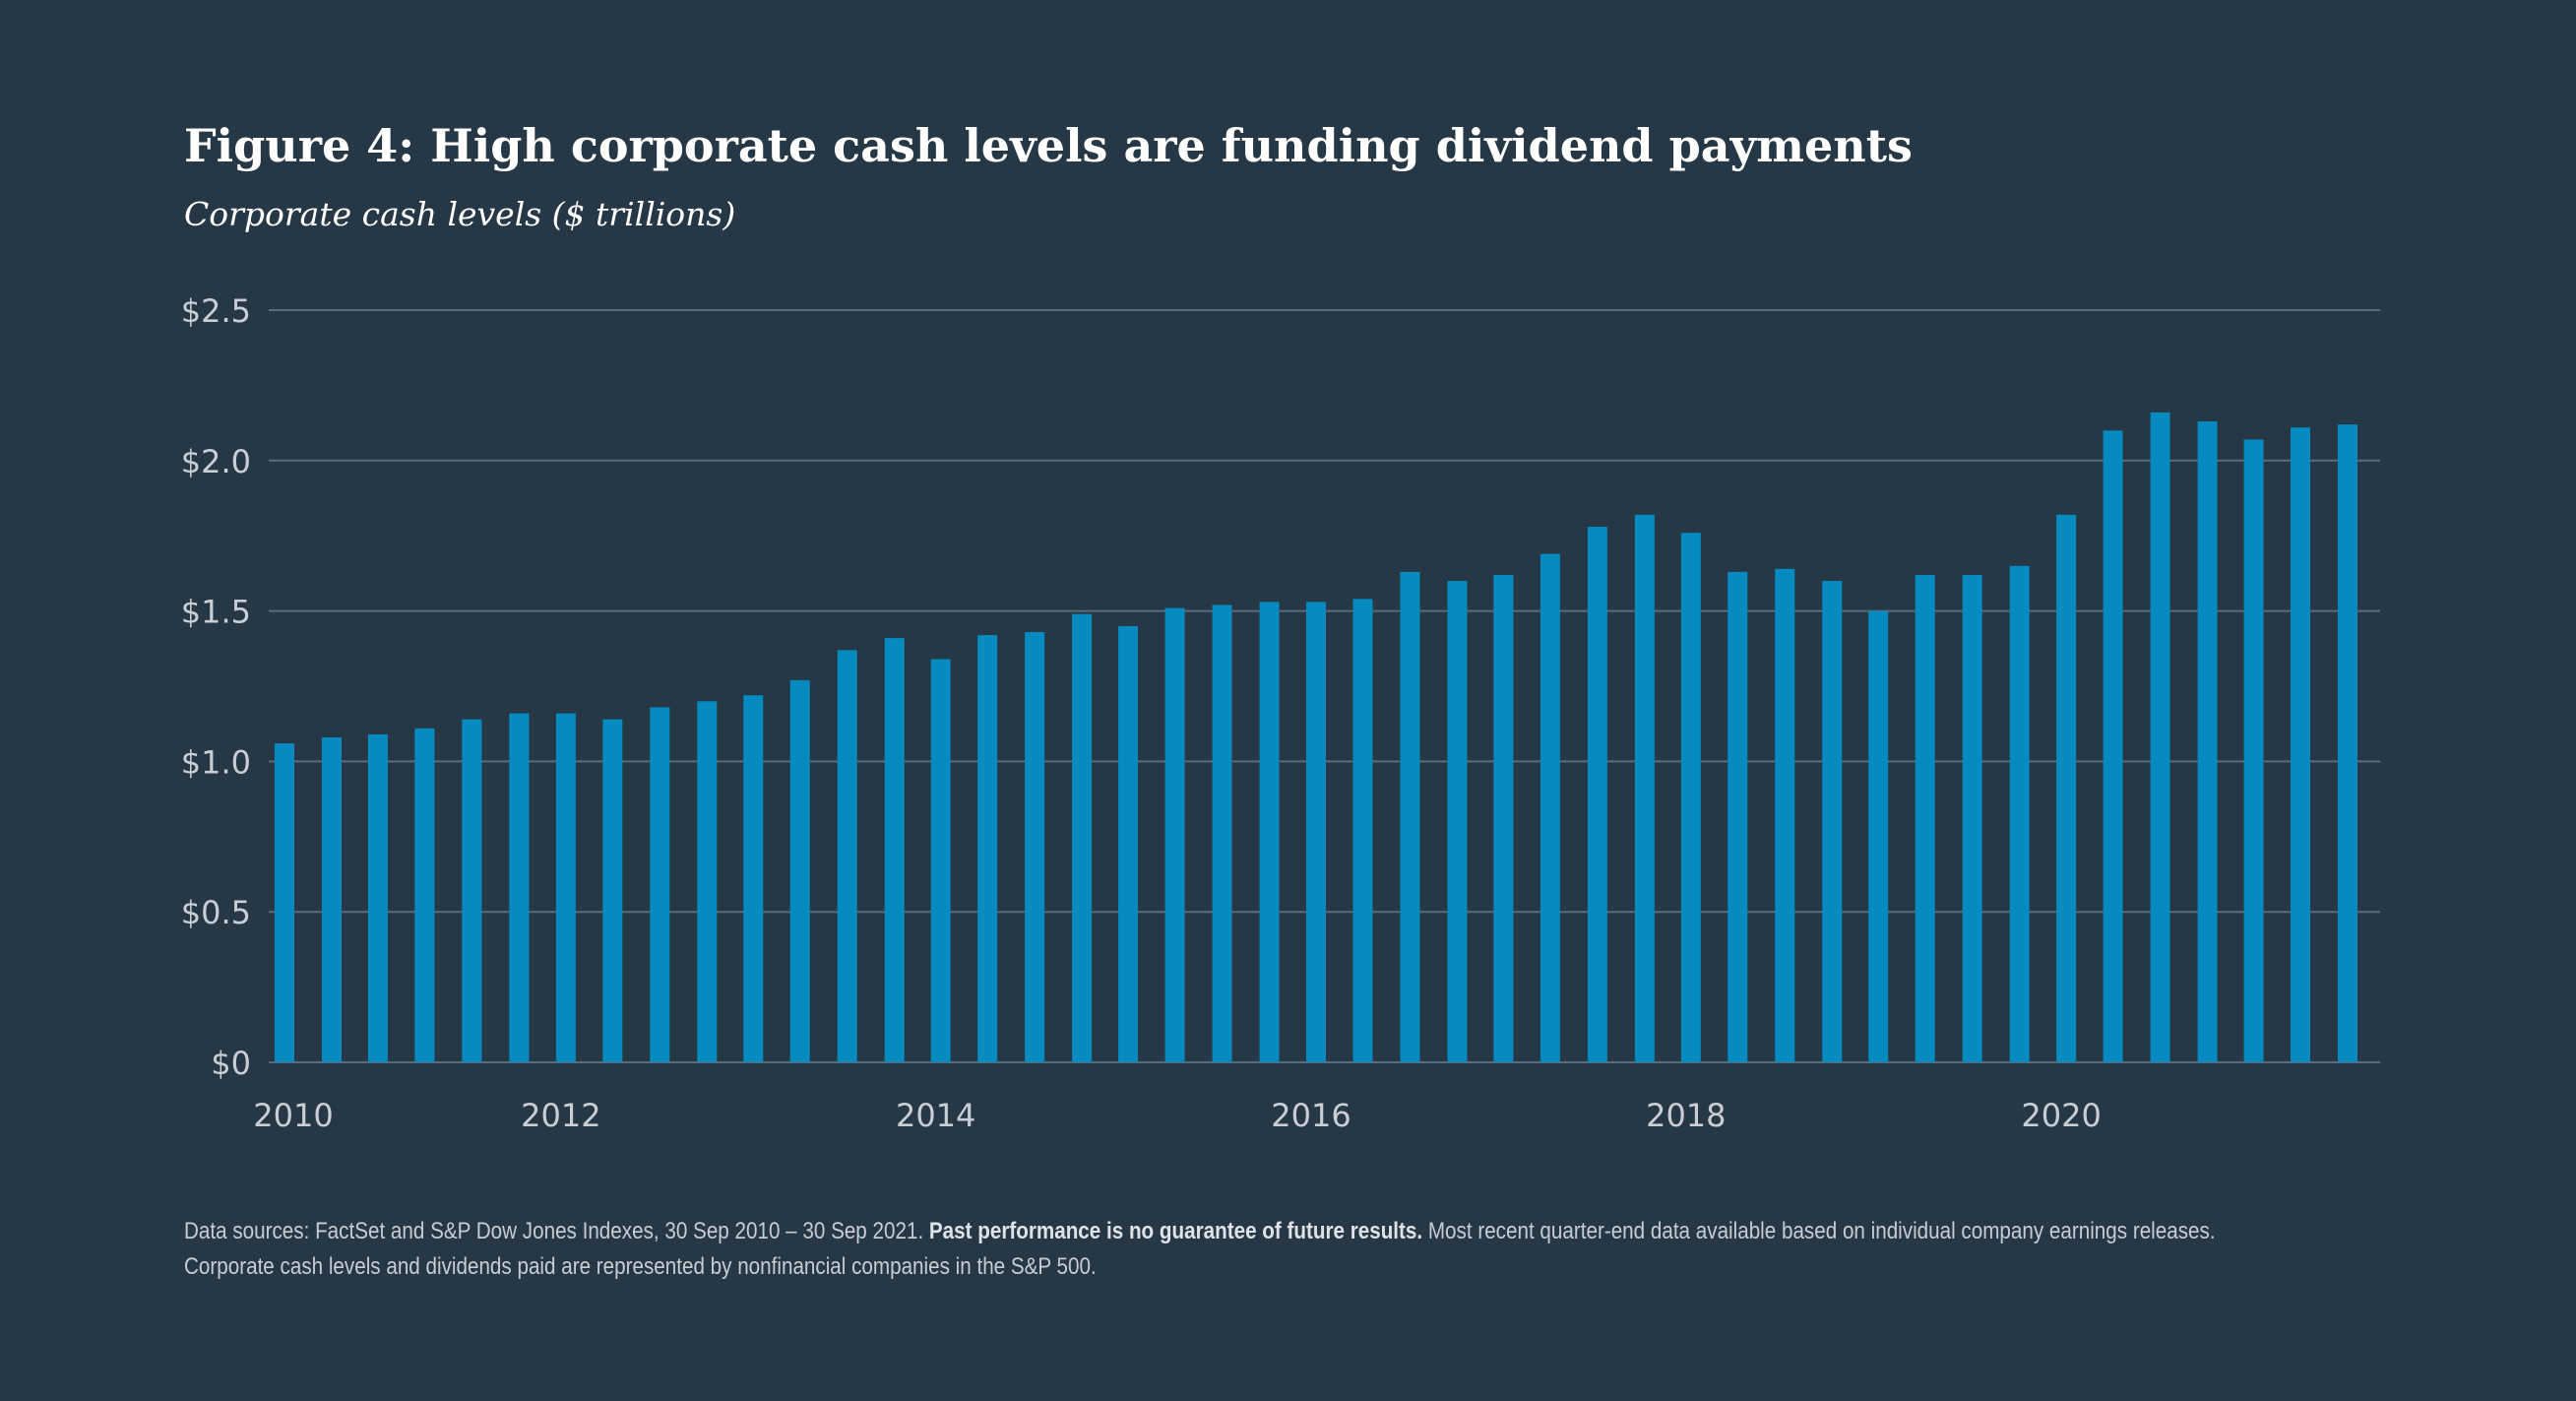  What do you see at coordinates (216, 311) in the screenshot?
I see `y-tick-label: $2.5` at bounding box center [216, 311].